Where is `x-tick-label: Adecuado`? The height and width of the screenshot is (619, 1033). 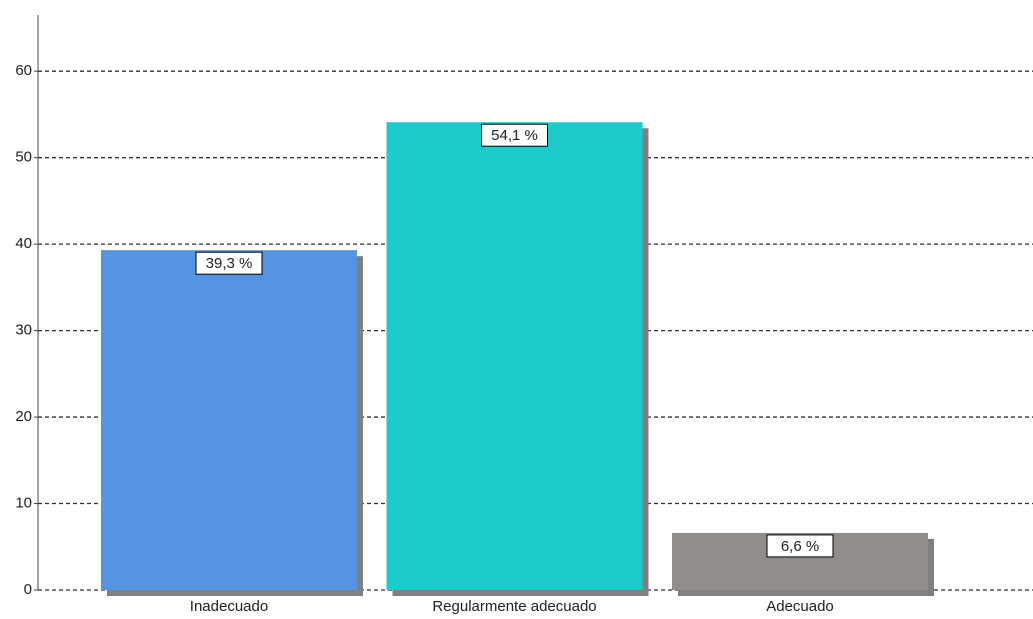 x-tick-label: Adecuado is located at coordinates (800, 606).